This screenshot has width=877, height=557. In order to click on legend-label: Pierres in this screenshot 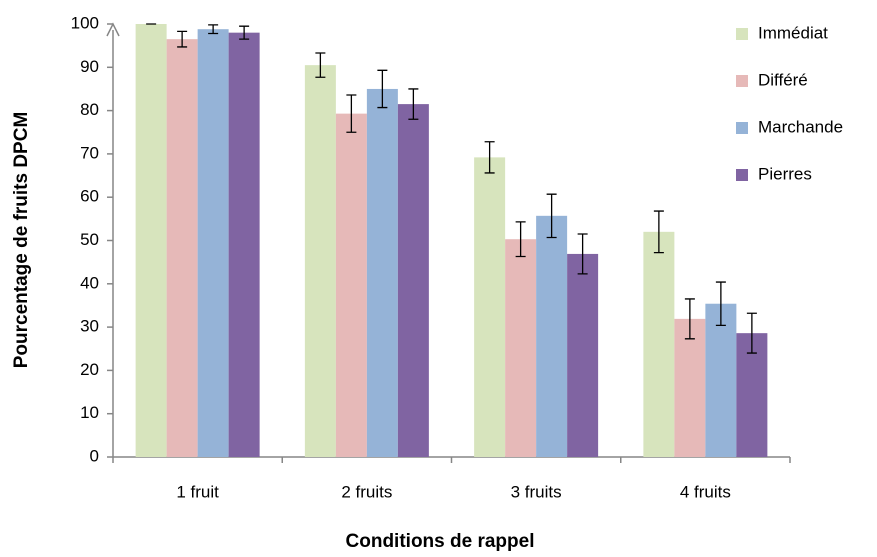, I will do `click(785, 173)`.